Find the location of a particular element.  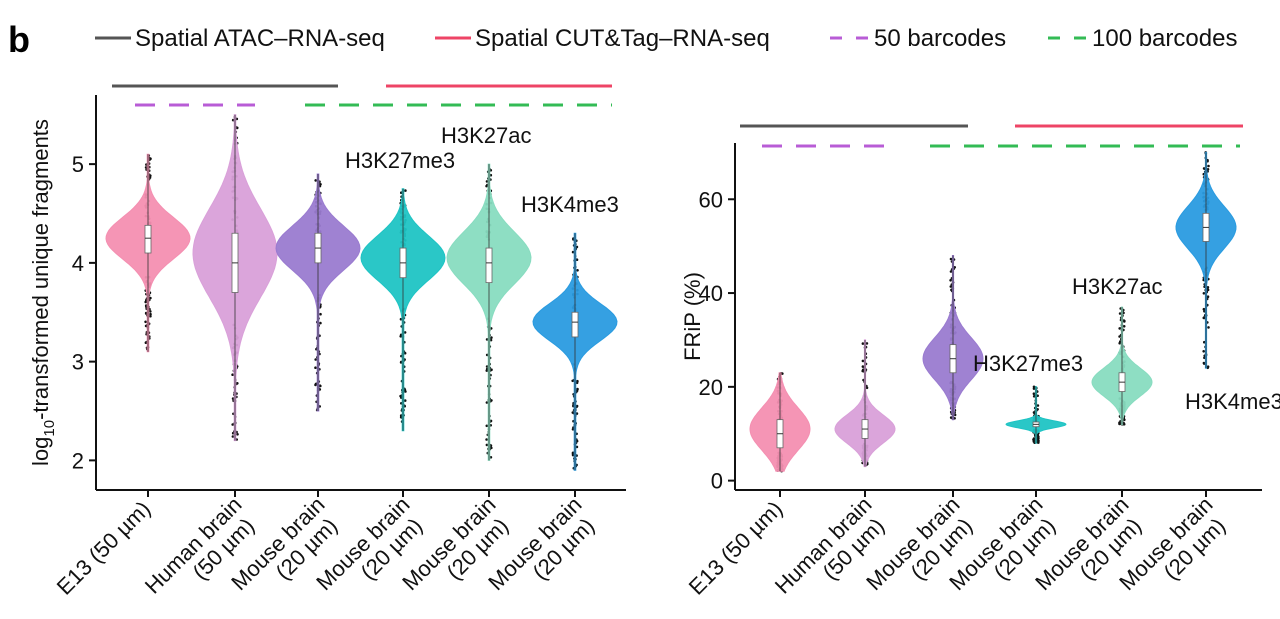

group-bars is located at coordinates (677, 116).